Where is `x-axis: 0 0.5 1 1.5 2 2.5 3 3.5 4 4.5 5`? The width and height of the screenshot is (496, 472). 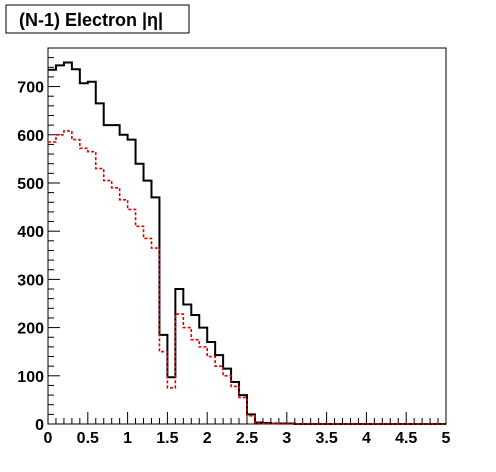 x-axis: 0 0.5 1 1.5 2 2.5 3 3.5 4 4.5 5 is located at coordinates (247, 429).